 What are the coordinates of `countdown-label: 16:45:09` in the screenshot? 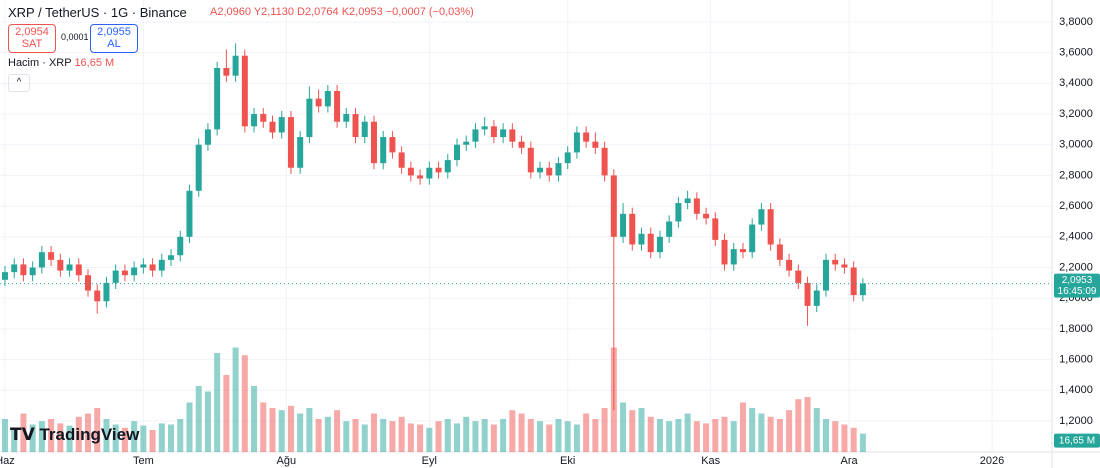 It's located at (1077, 291).